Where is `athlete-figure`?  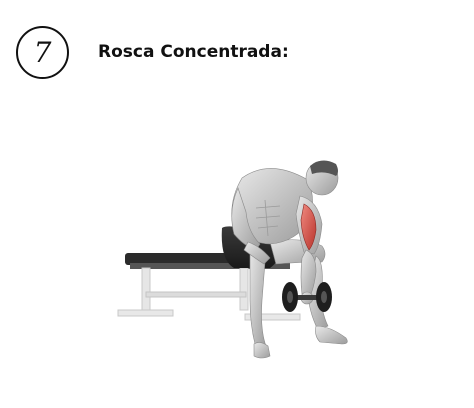
athlete-figure is located at coordinates (284, 259).